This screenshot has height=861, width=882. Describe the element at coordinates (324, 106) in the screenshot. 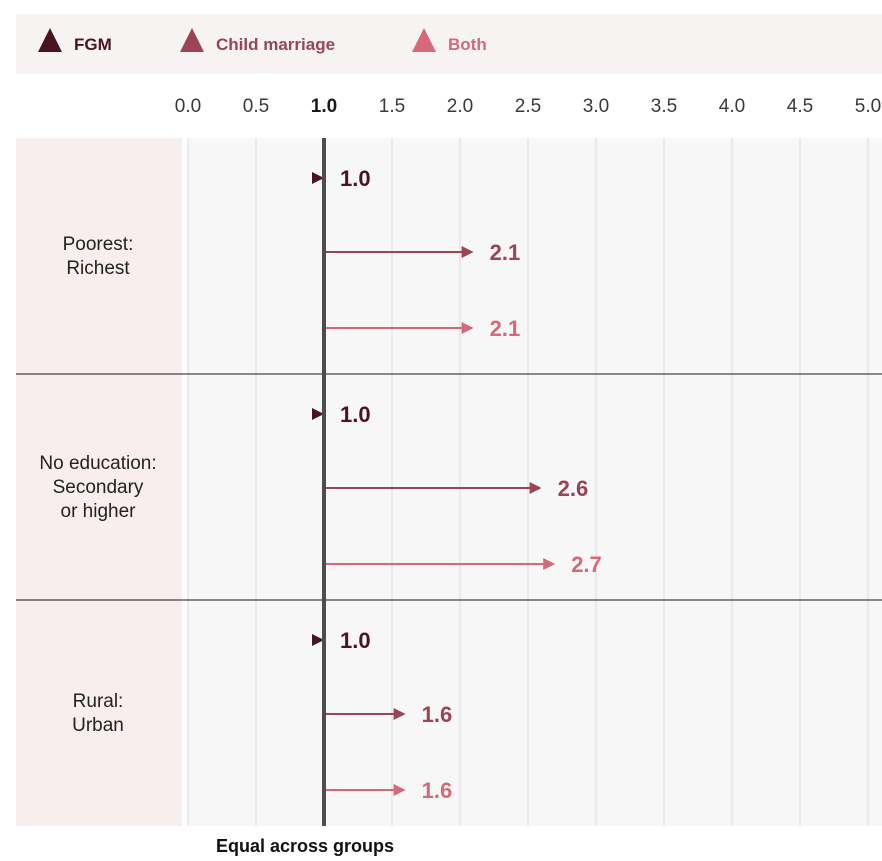

I see `x-tick-label: 1.0` at that location.